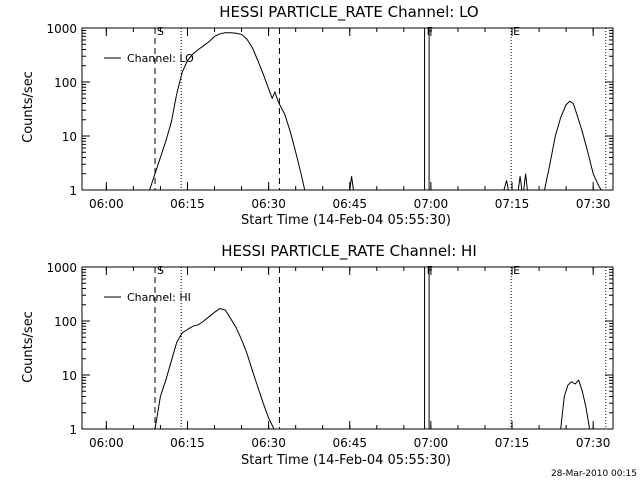 This screenshot has height=480, width=640. What do you see at coordinates (73, 191) in the screenshot?
I see `chart-lo-ytick-label: 1` at bounding box center [73, 191].